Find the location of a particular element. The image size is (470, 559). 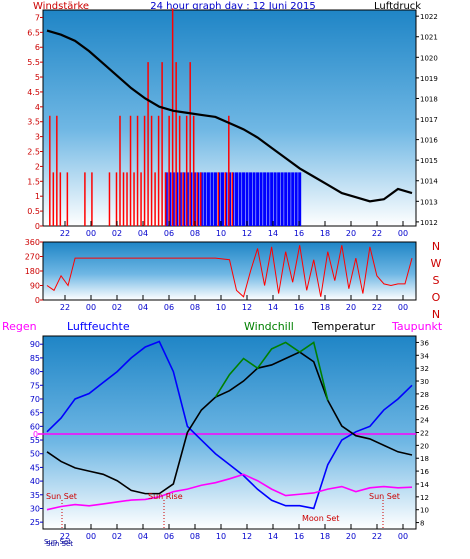

right-y-tick-label: 1021 is located at coordinates (429, 38).